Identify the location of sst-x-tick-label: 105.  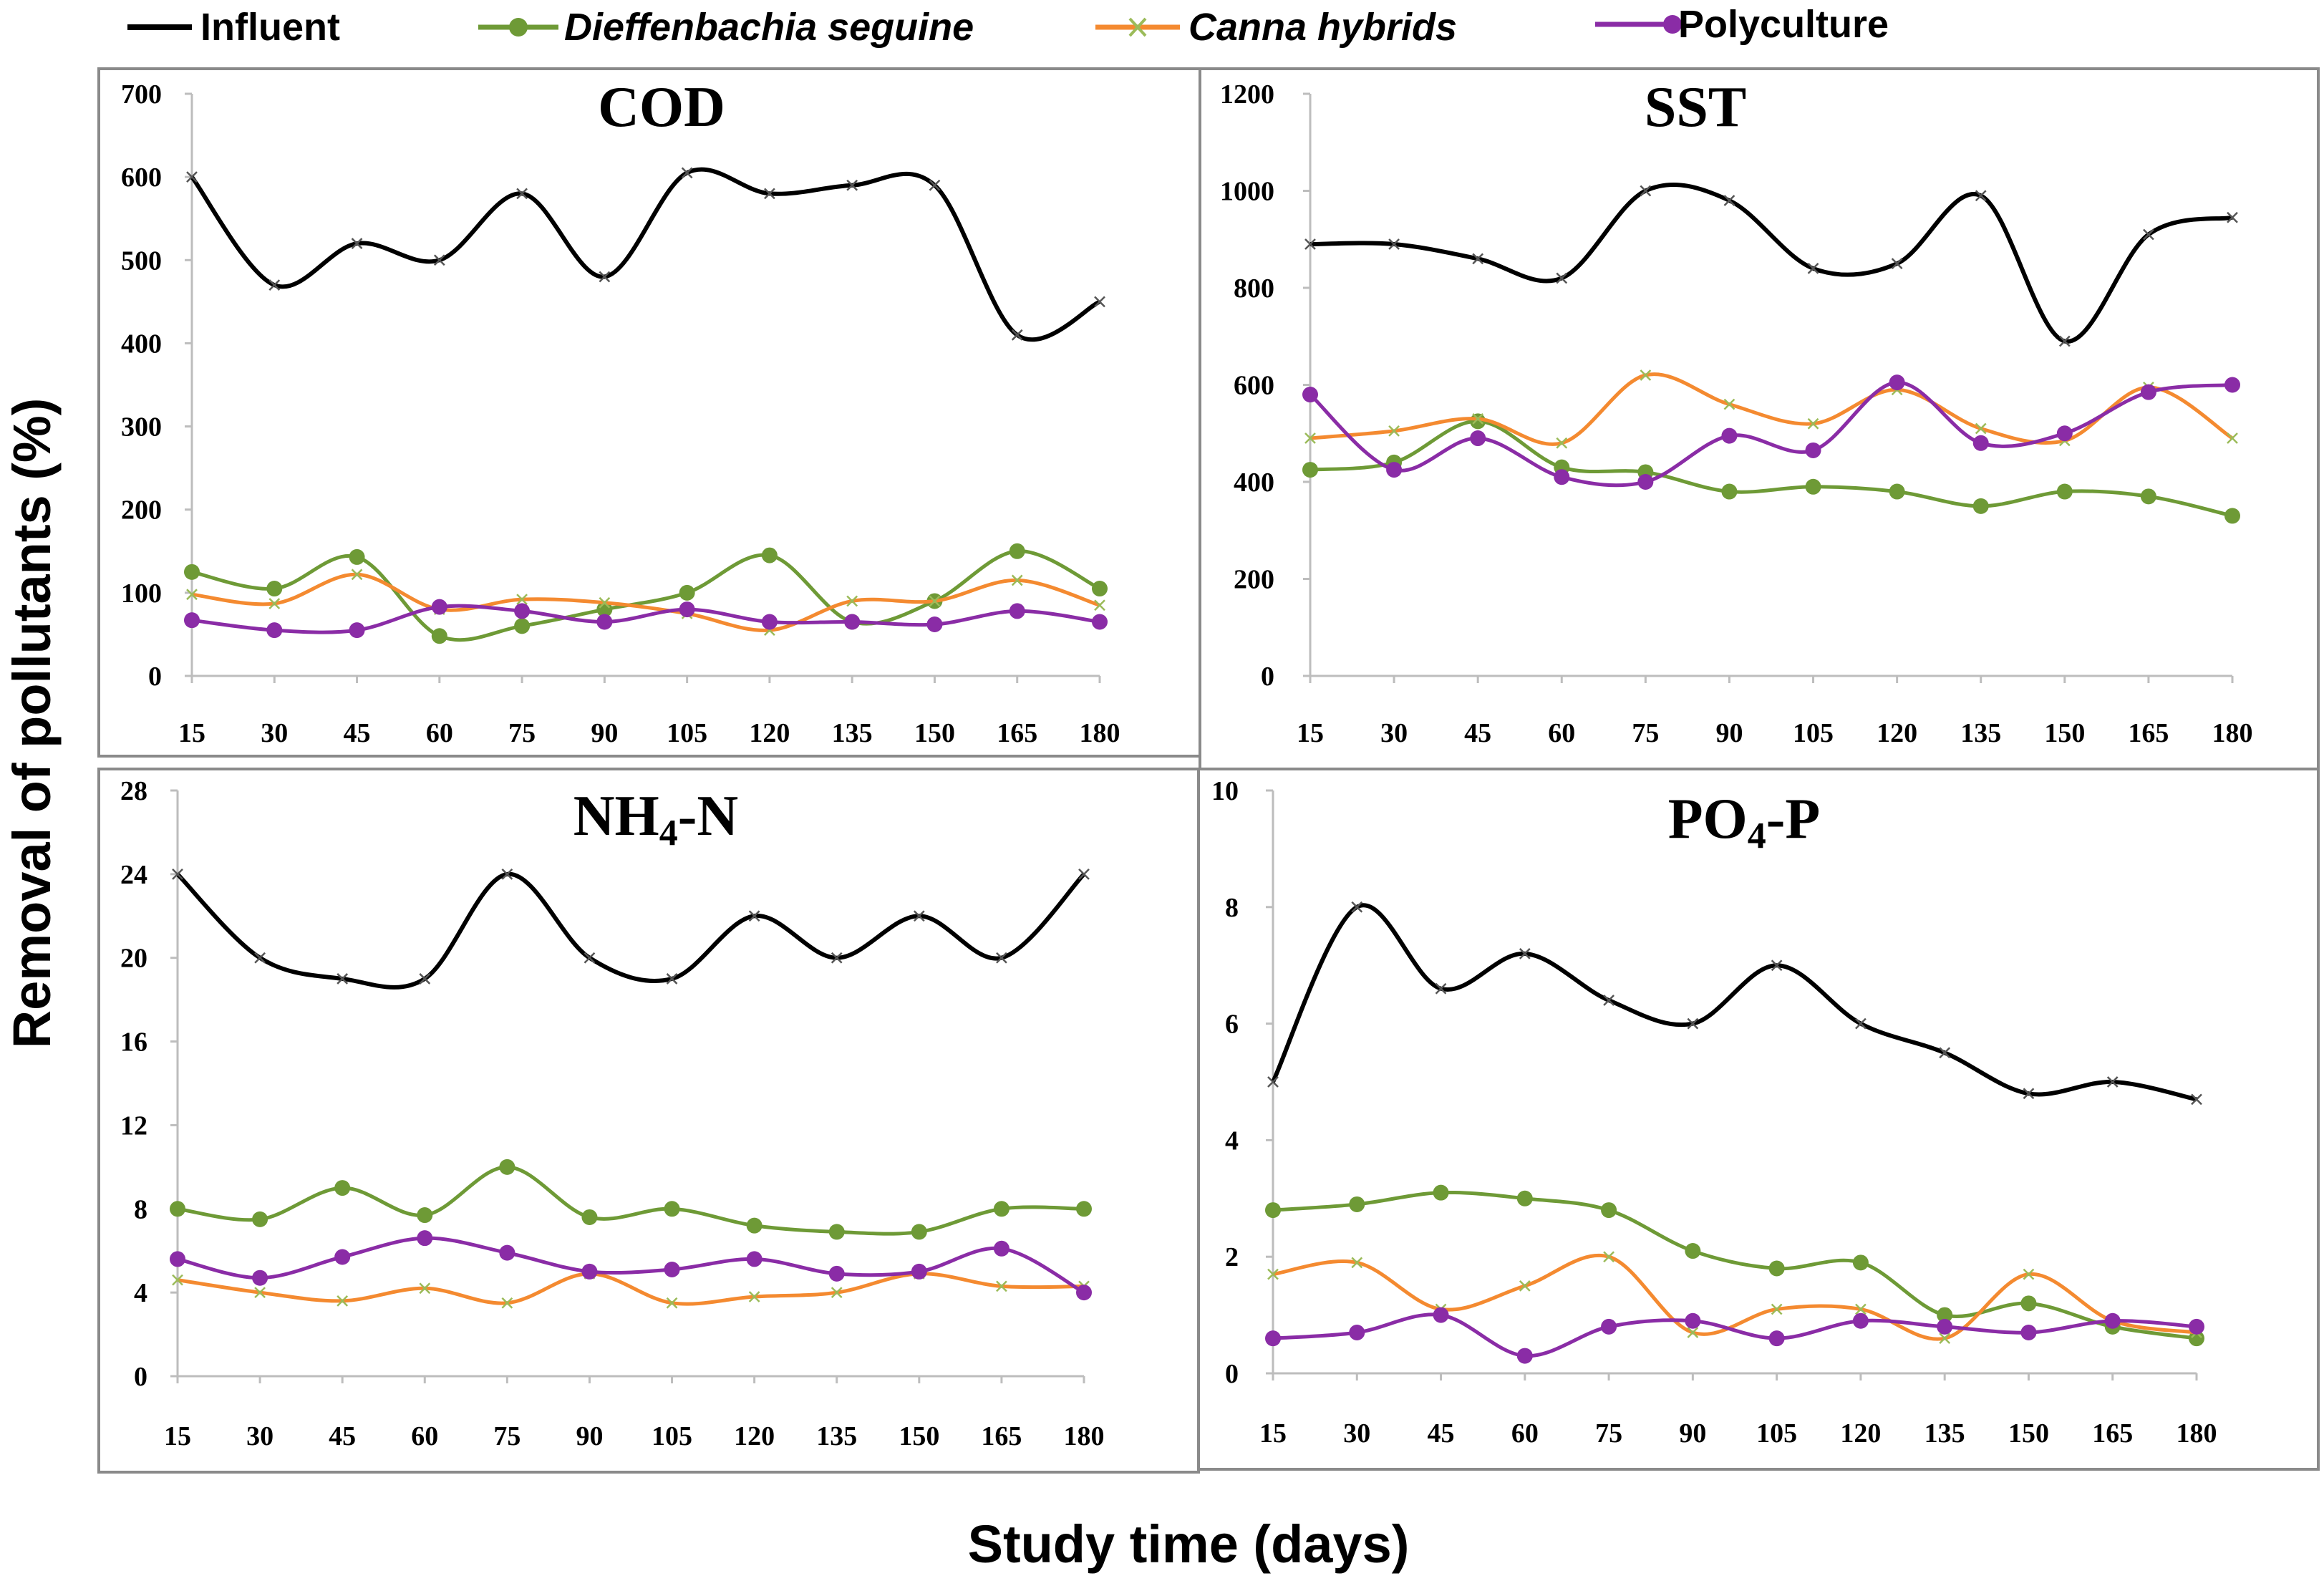
(1813, 733).